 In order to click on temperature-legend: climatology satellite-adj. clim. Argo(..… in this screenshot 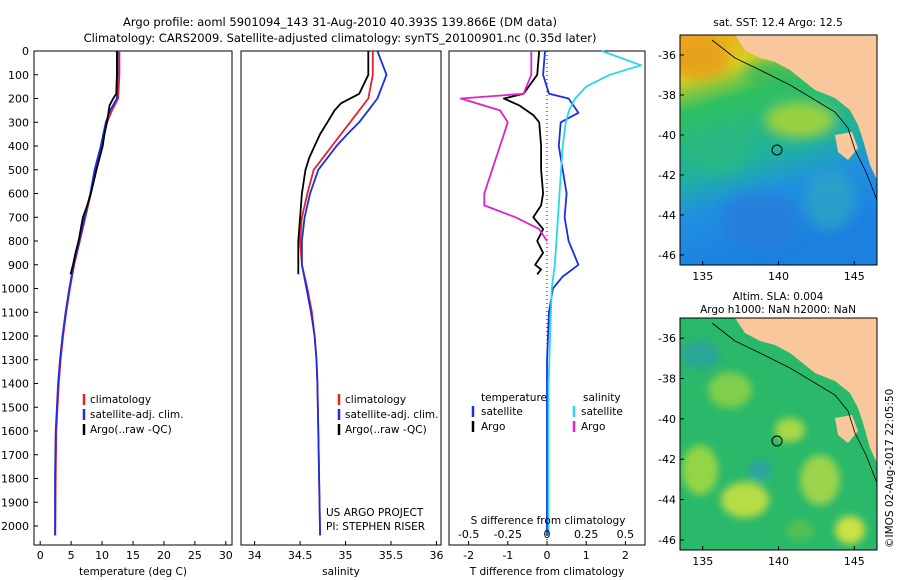, I will do `click(132, 415)`.